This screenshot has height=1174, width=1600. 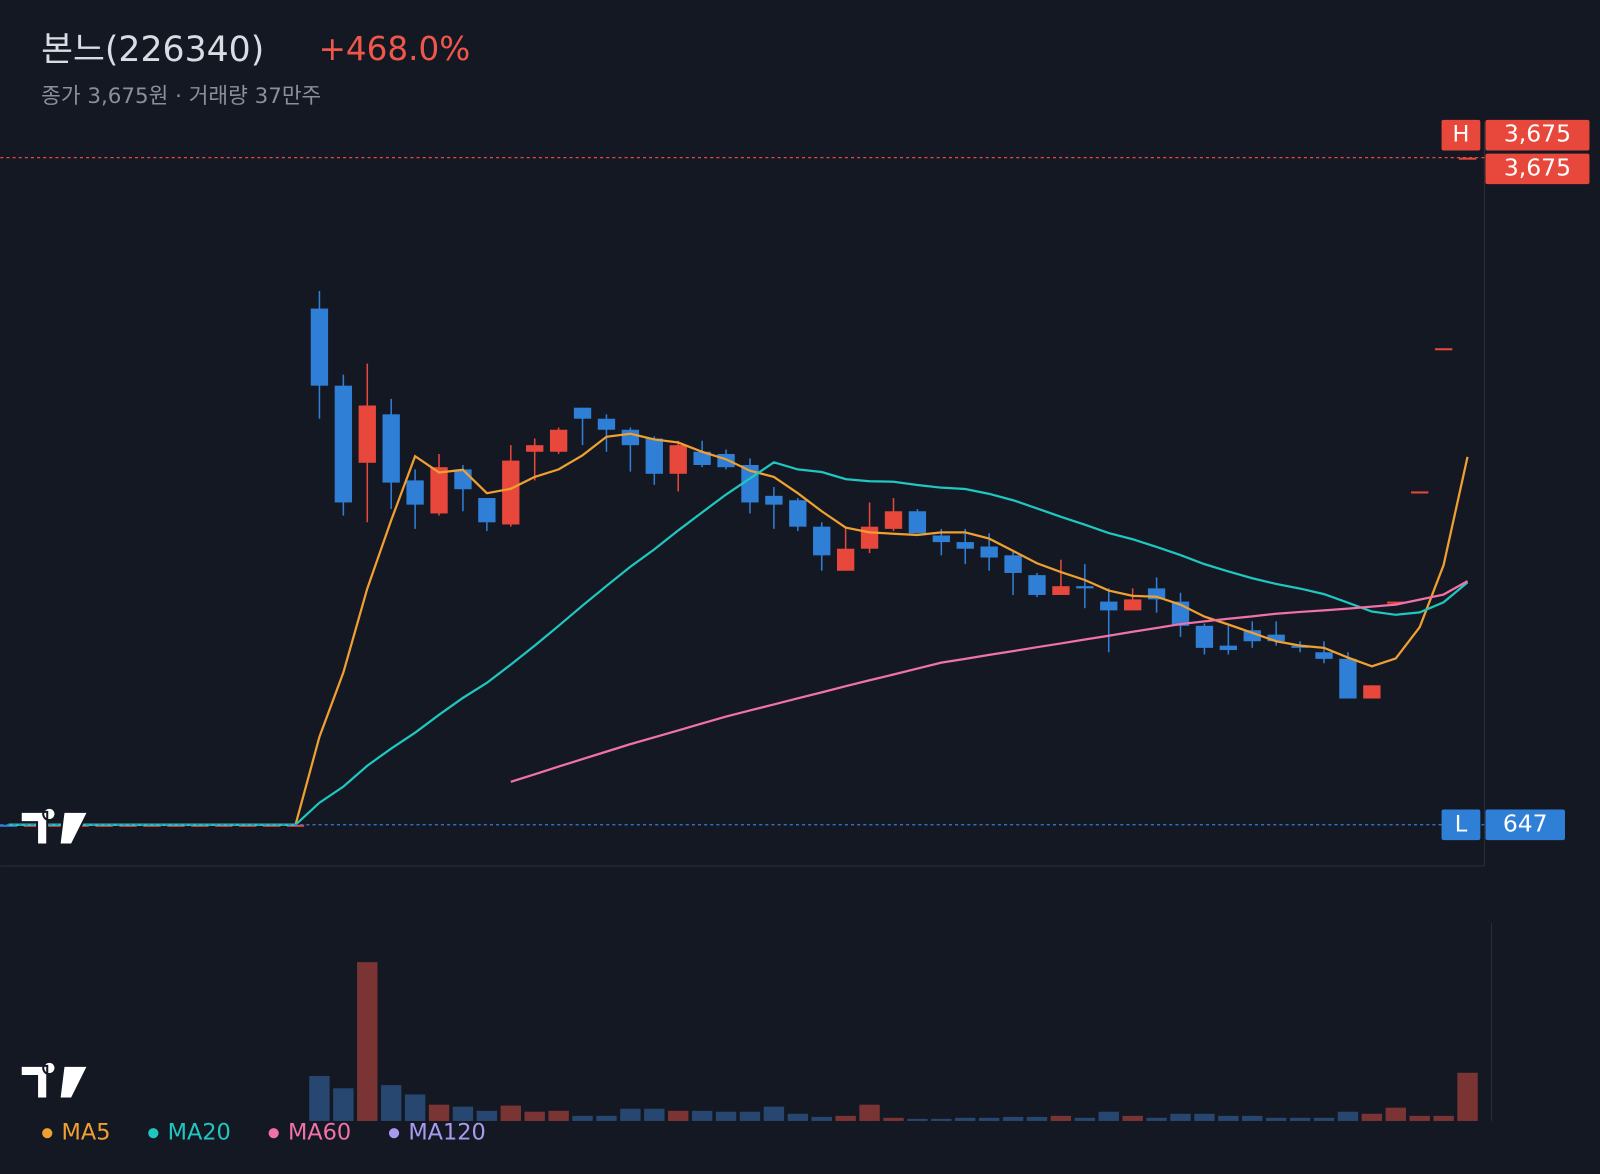 What do you see at coordinates (181, 96) in the screenshot?
I see `subtitle: 종가 3,675원 · 거래량 37만주` at bounding box center [181, 96].